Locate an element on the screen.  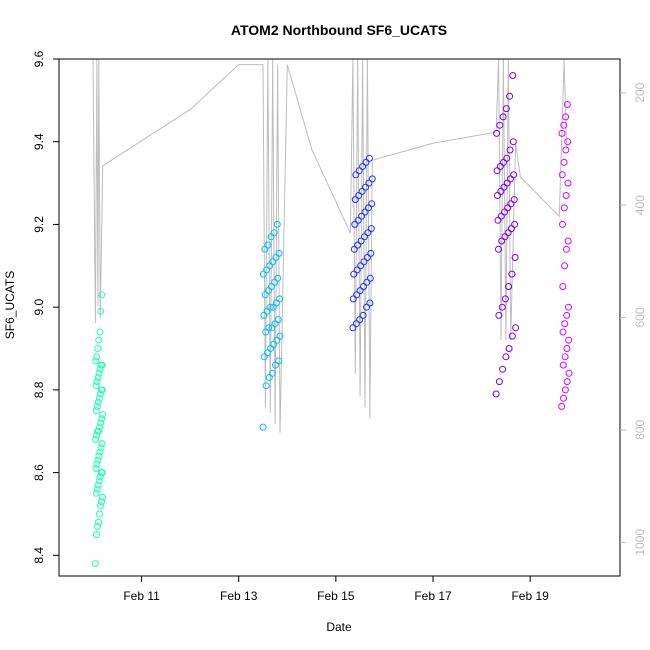
x-axis: Feb 11 Feb 13 Feb 15 Feb 17 Feb 19 is located at coordinates (336, 589).